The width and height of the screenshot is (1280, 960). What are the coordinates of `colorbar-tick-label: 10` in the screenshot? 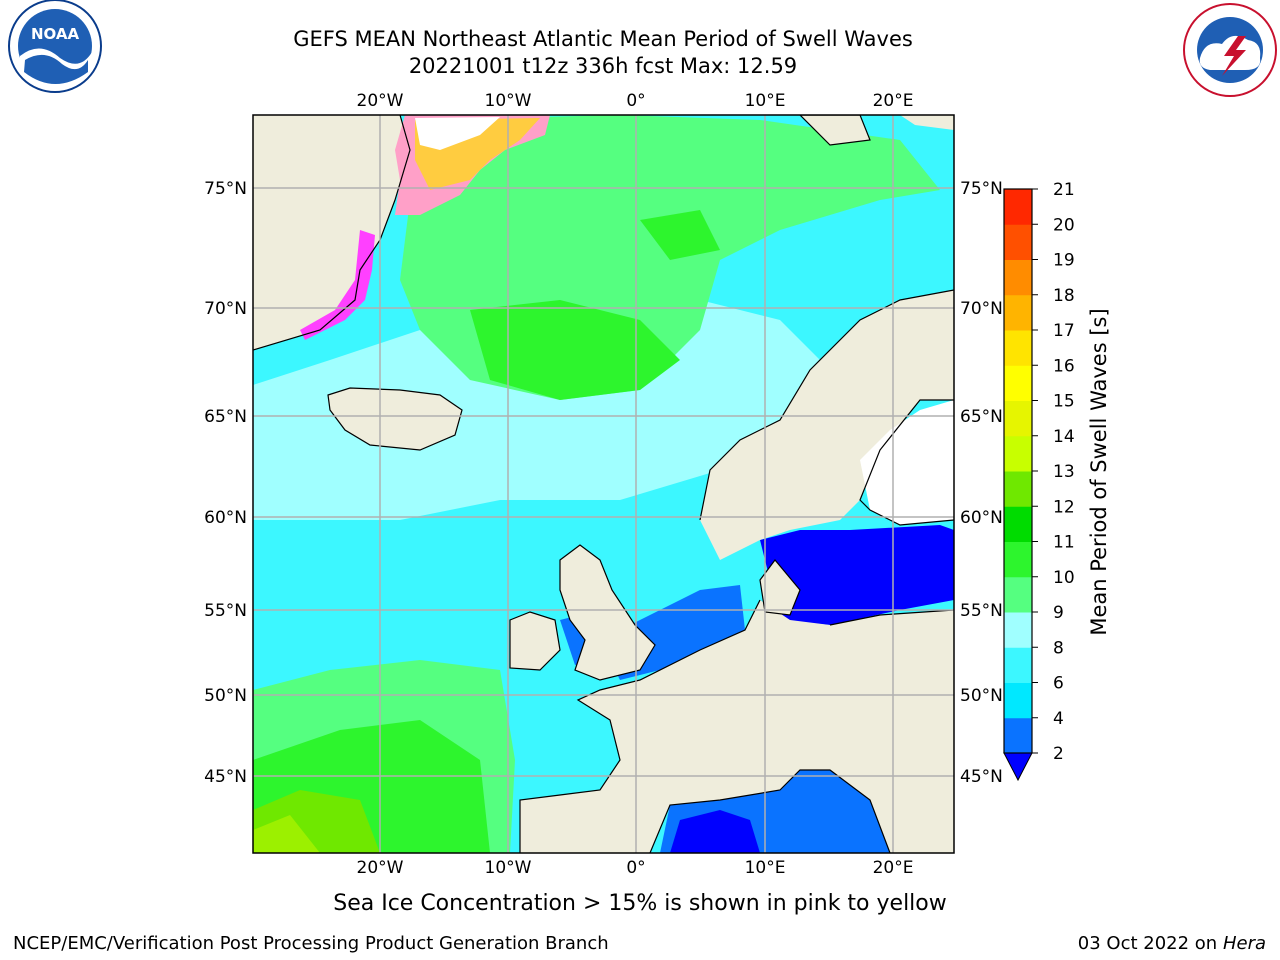 It's located at (1064, 578).